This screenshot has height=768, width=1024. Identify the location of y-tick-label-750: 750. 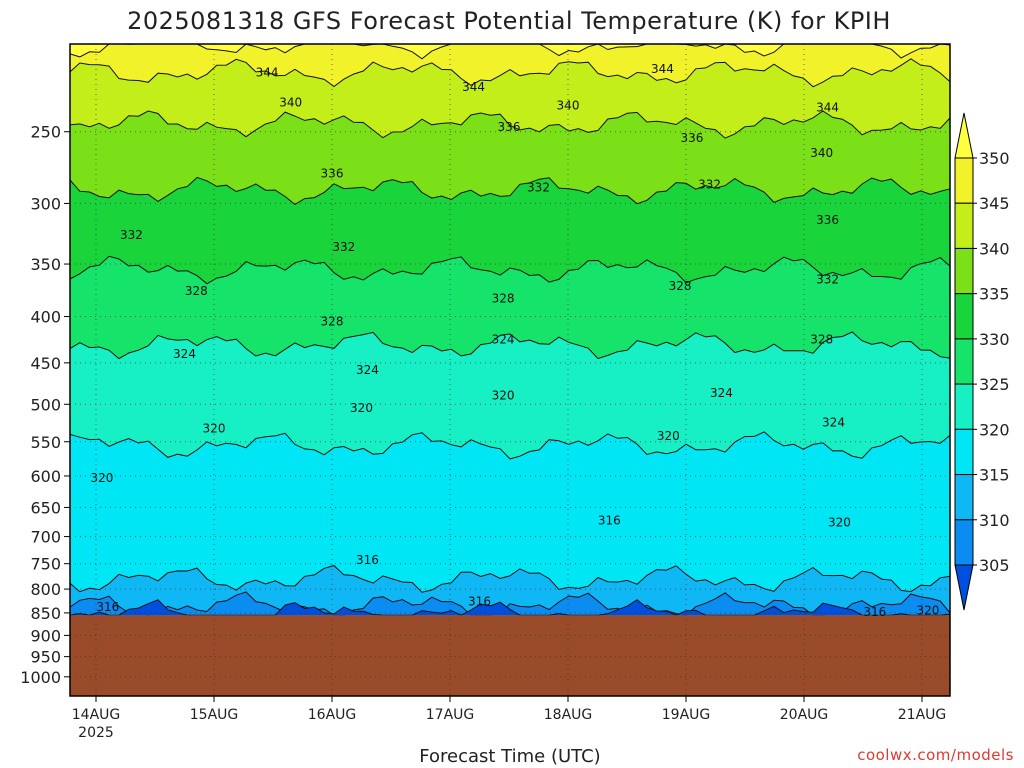
(45, 564).